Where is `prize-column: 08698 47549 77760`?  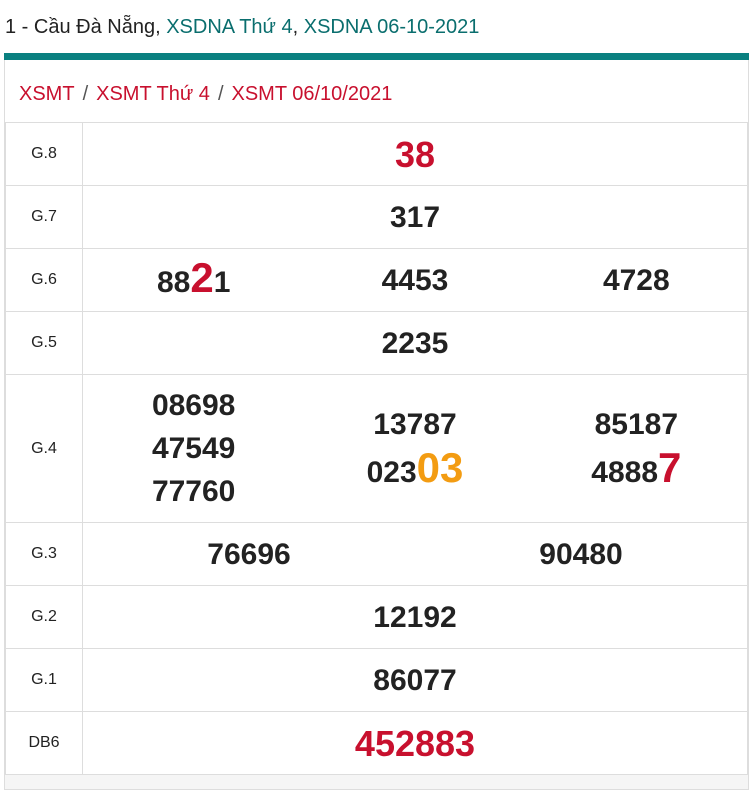 prize-column: 08698 47549 77760 is located at coordinates (193, 448).